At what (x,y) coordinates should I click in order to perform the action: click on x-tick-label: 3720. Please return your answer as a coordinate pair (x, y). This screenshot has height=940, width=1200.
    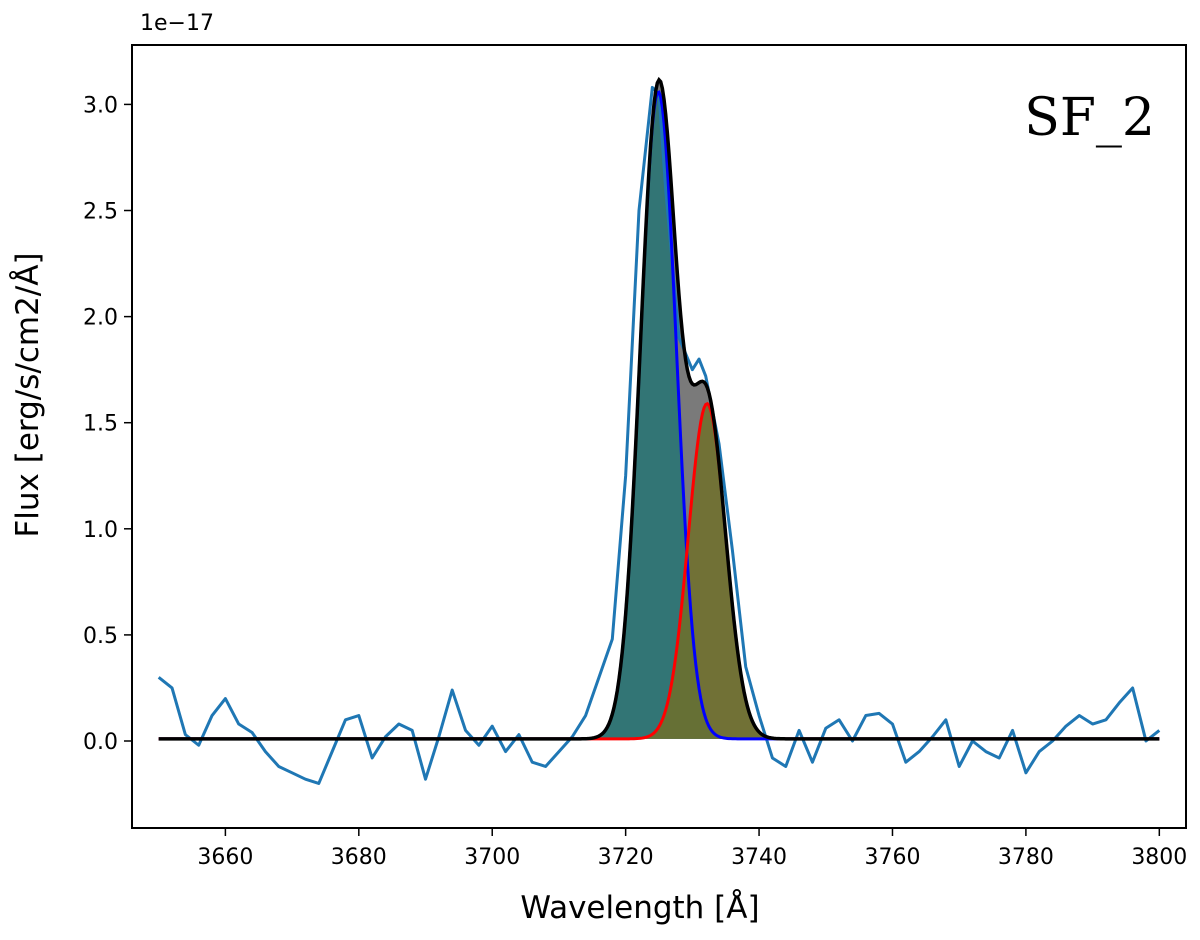
    Looking at the image, I should click on (626, 857).